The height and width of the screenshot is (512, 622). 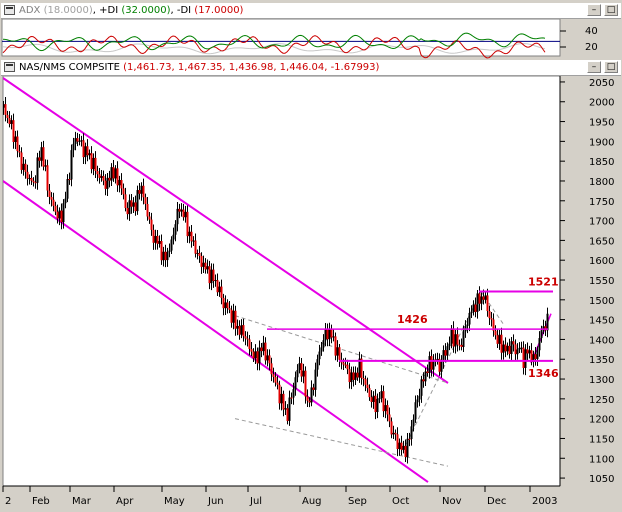 What do you see at coordinates (601, 142) in the screenshot?
I see `y-tick-label: 1900` at bounding box center [601, 142].